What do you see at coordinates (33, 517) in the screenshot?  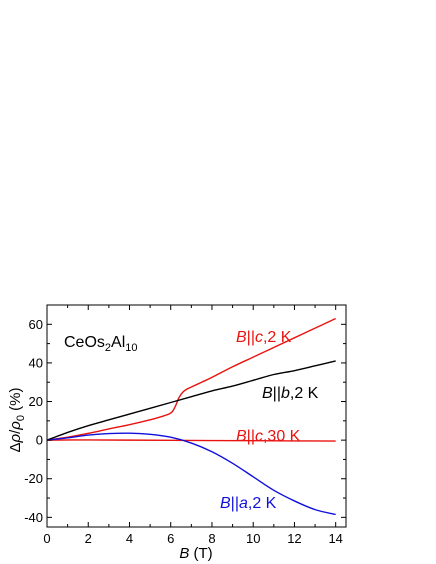 I see `y-tick-label: -40` at bounding box center [33, 517].